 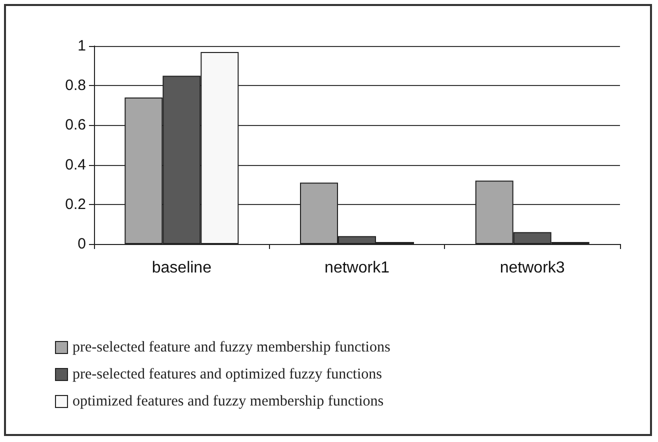 What do you see at coordinates (182, 268) in the screenshot?
I see `x-tick-label: baseline` at bounding box center [182, 268].